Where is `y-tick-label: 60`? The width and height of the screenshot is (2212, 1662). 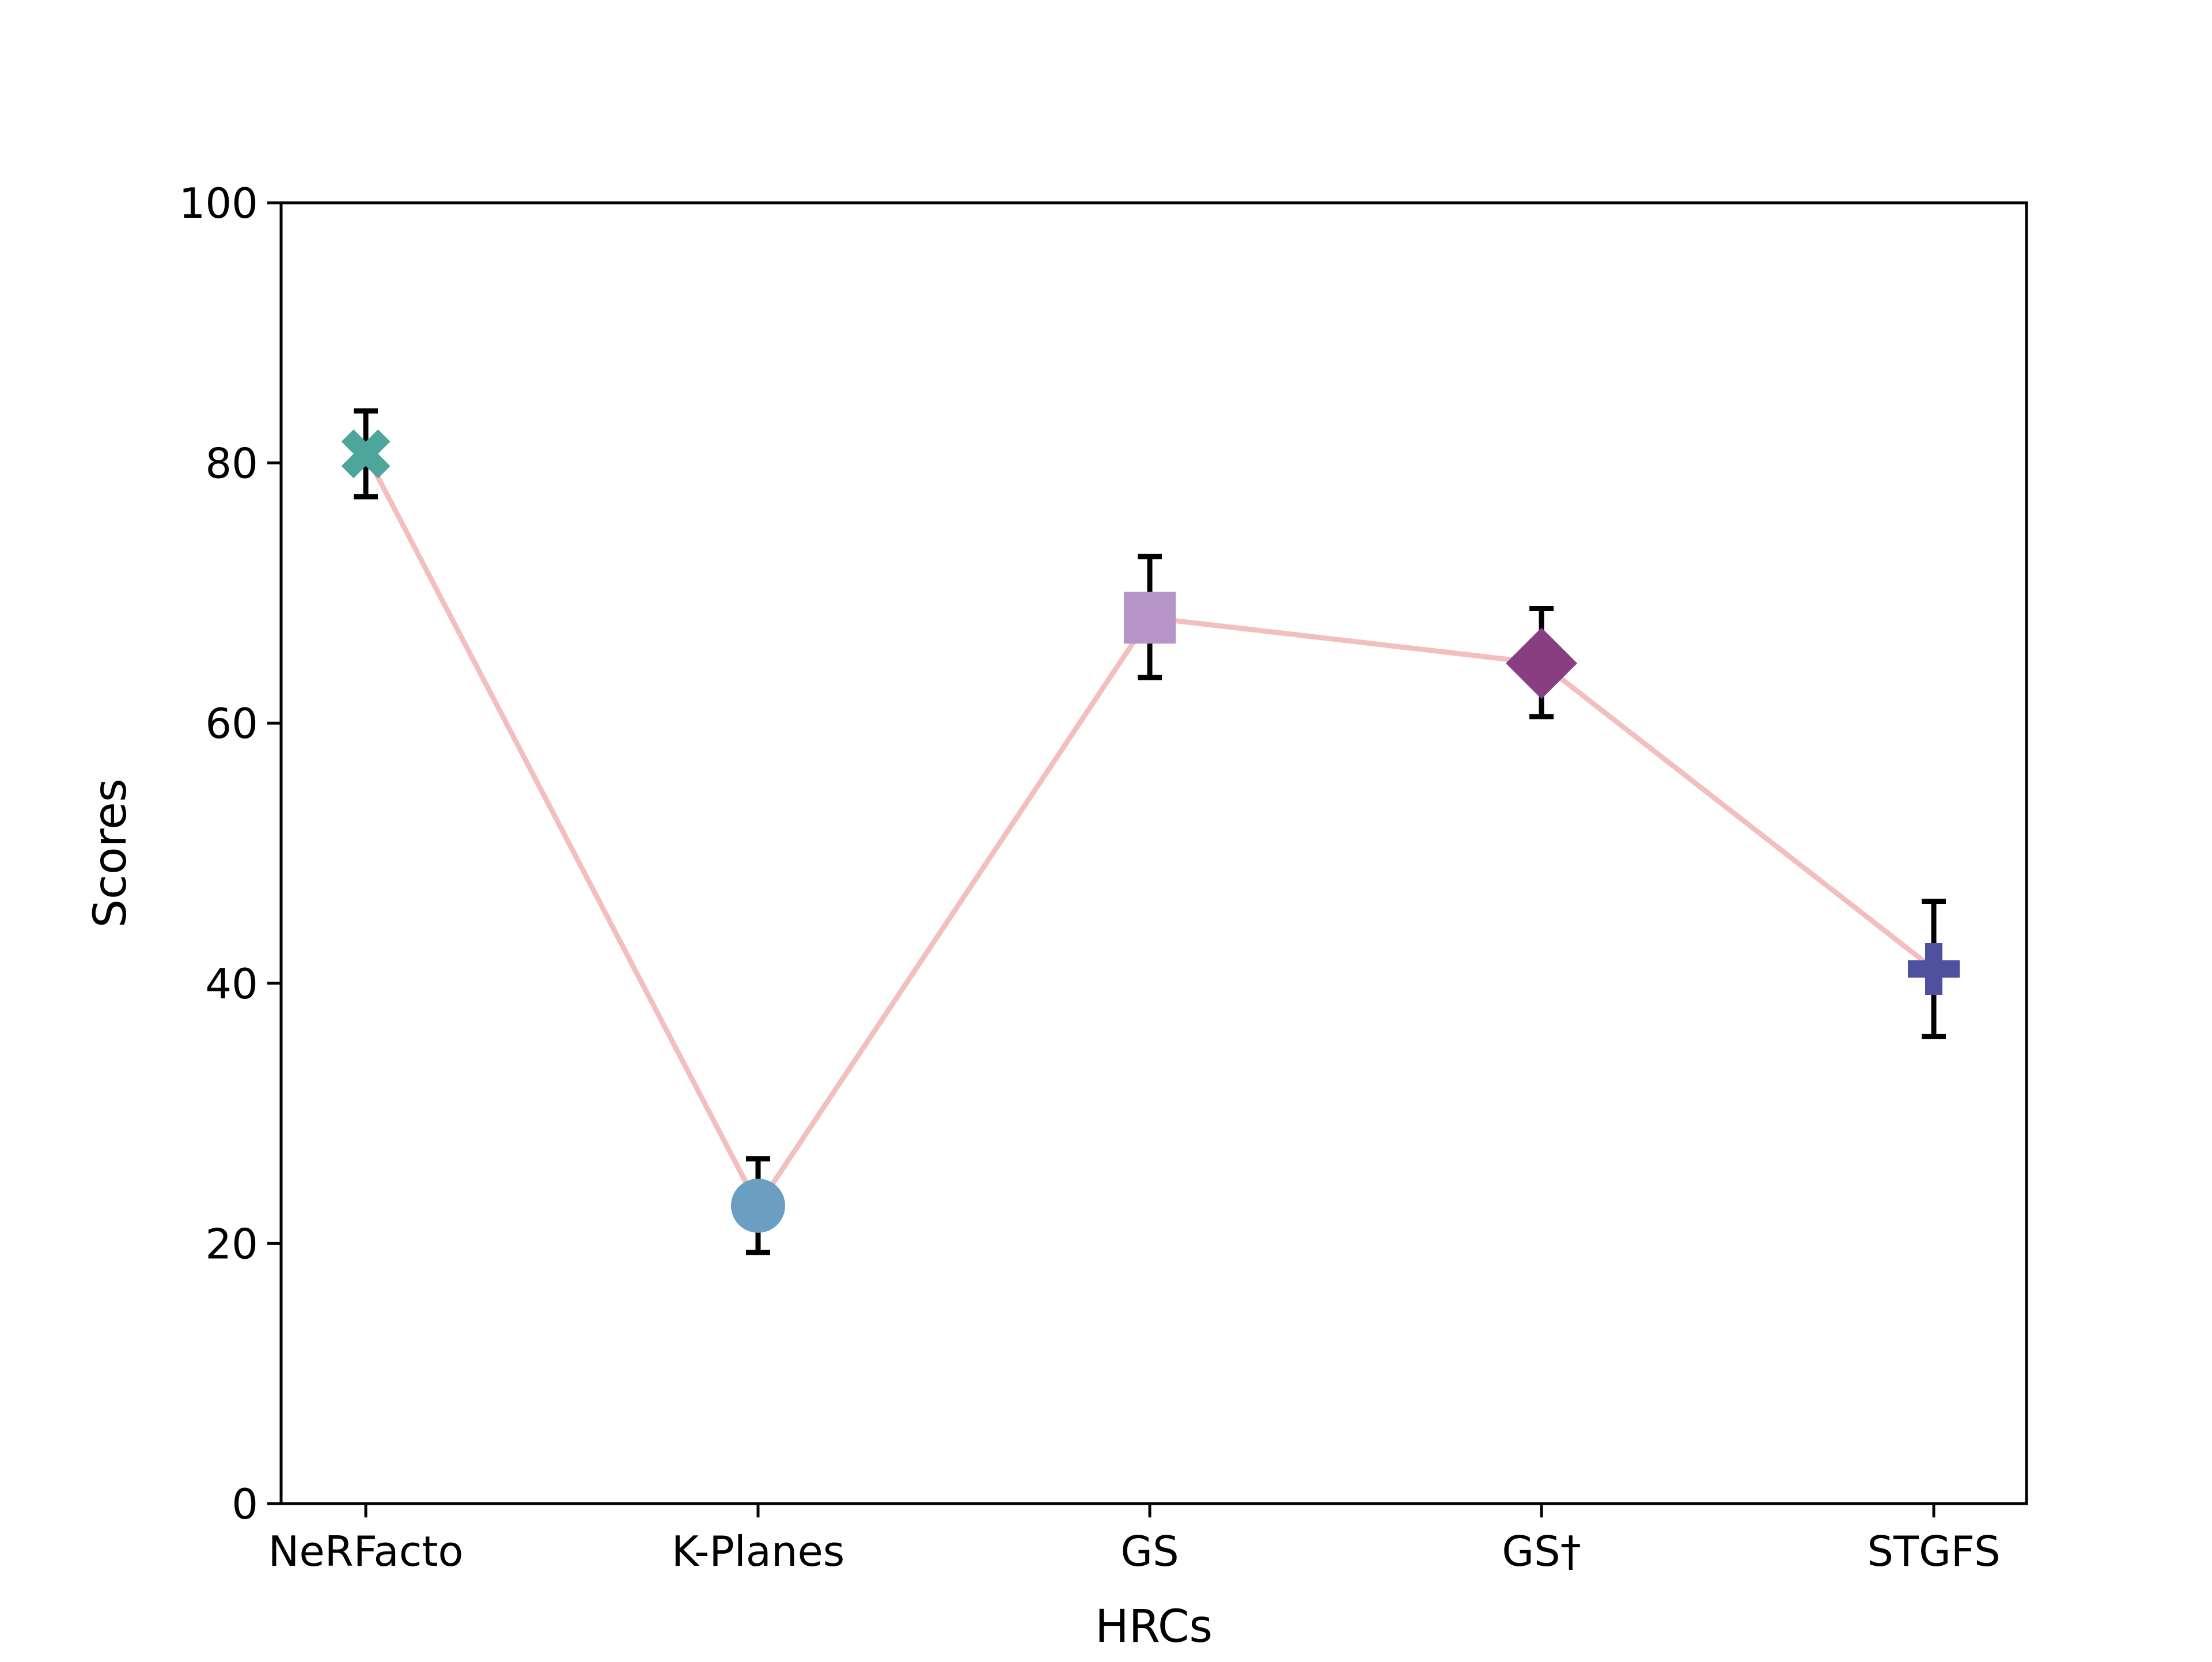 y-tick-label: 60 is located at coordinates (231, 723).